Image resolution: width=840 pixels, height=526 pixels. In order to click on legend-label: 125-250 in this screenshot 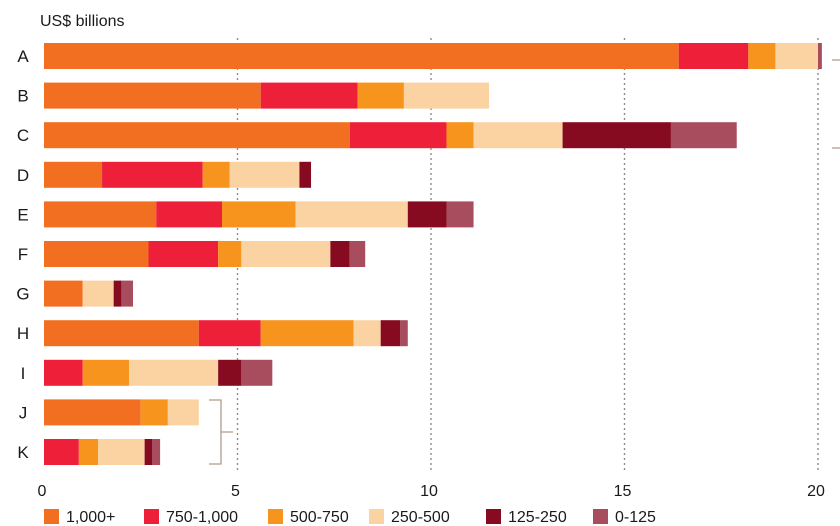, I will do `click(537, 517)`.